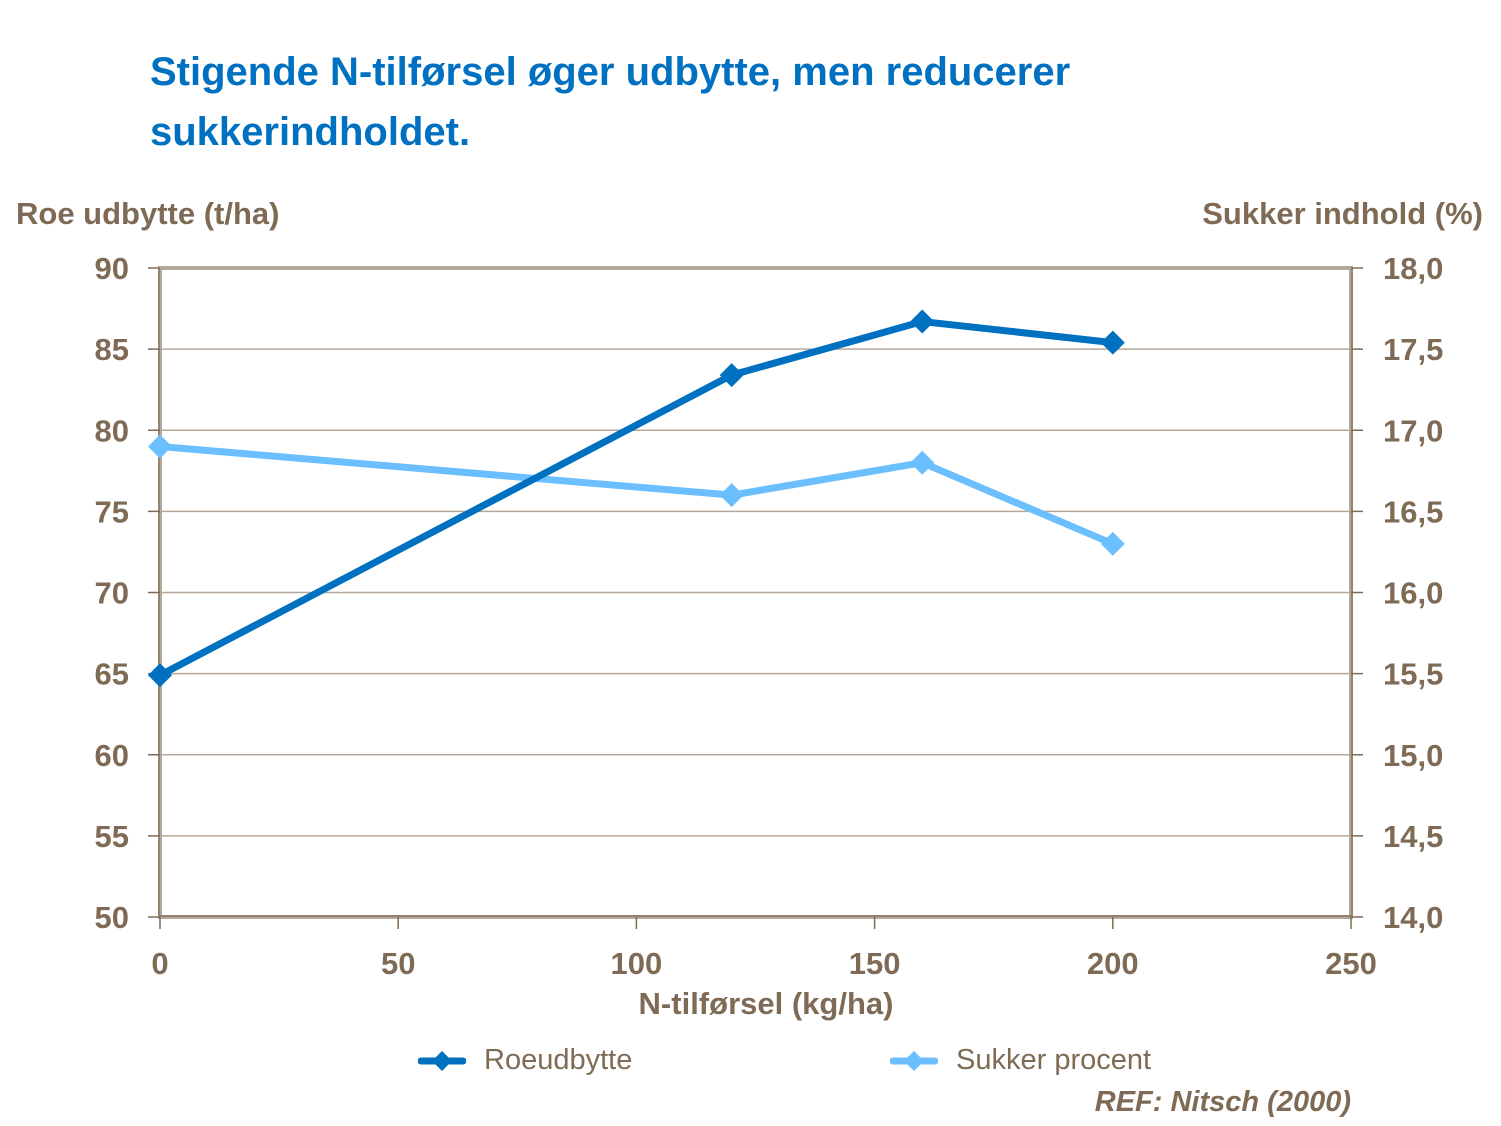 This screenshot has height=1126, width=1501. Describe the element at coordinates (1222, 1102) in the screenshot. I see `reference-note: REF: Nitsch (2000)` at that location.